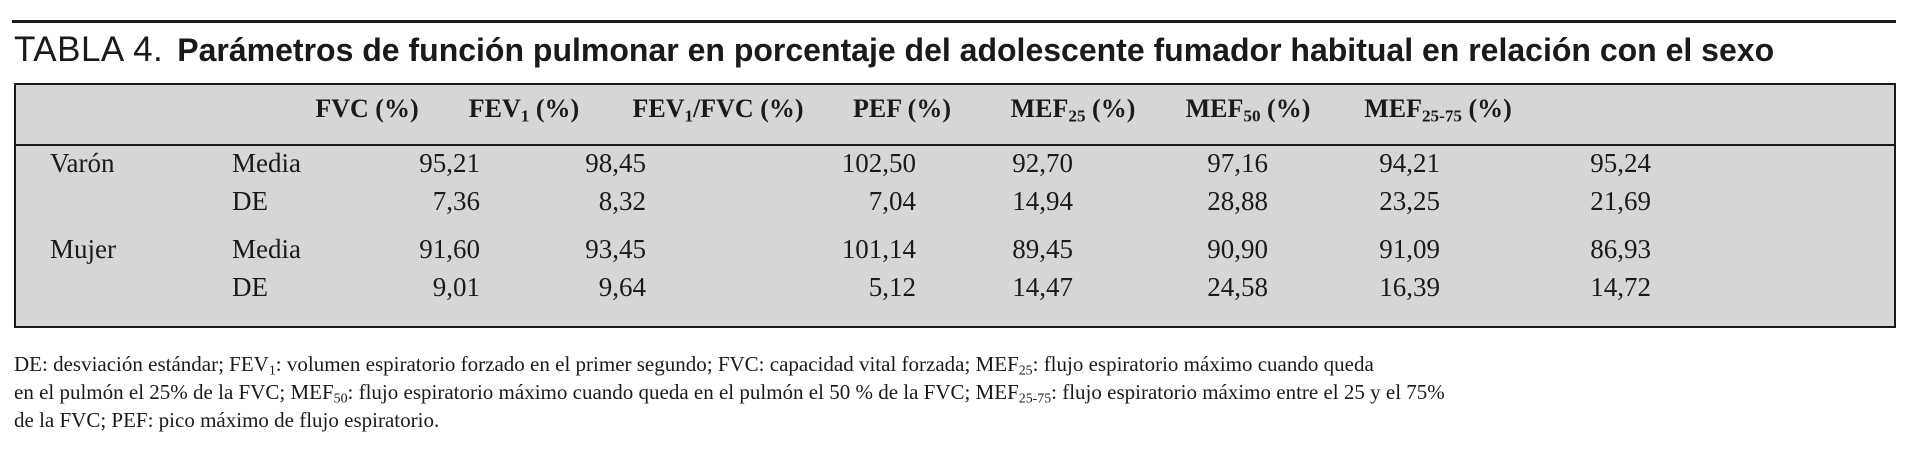  What do you see at coordinates (615, 249) in the screenshot?
I see `table-cell: 93,45` at bounding box center [615, 249].